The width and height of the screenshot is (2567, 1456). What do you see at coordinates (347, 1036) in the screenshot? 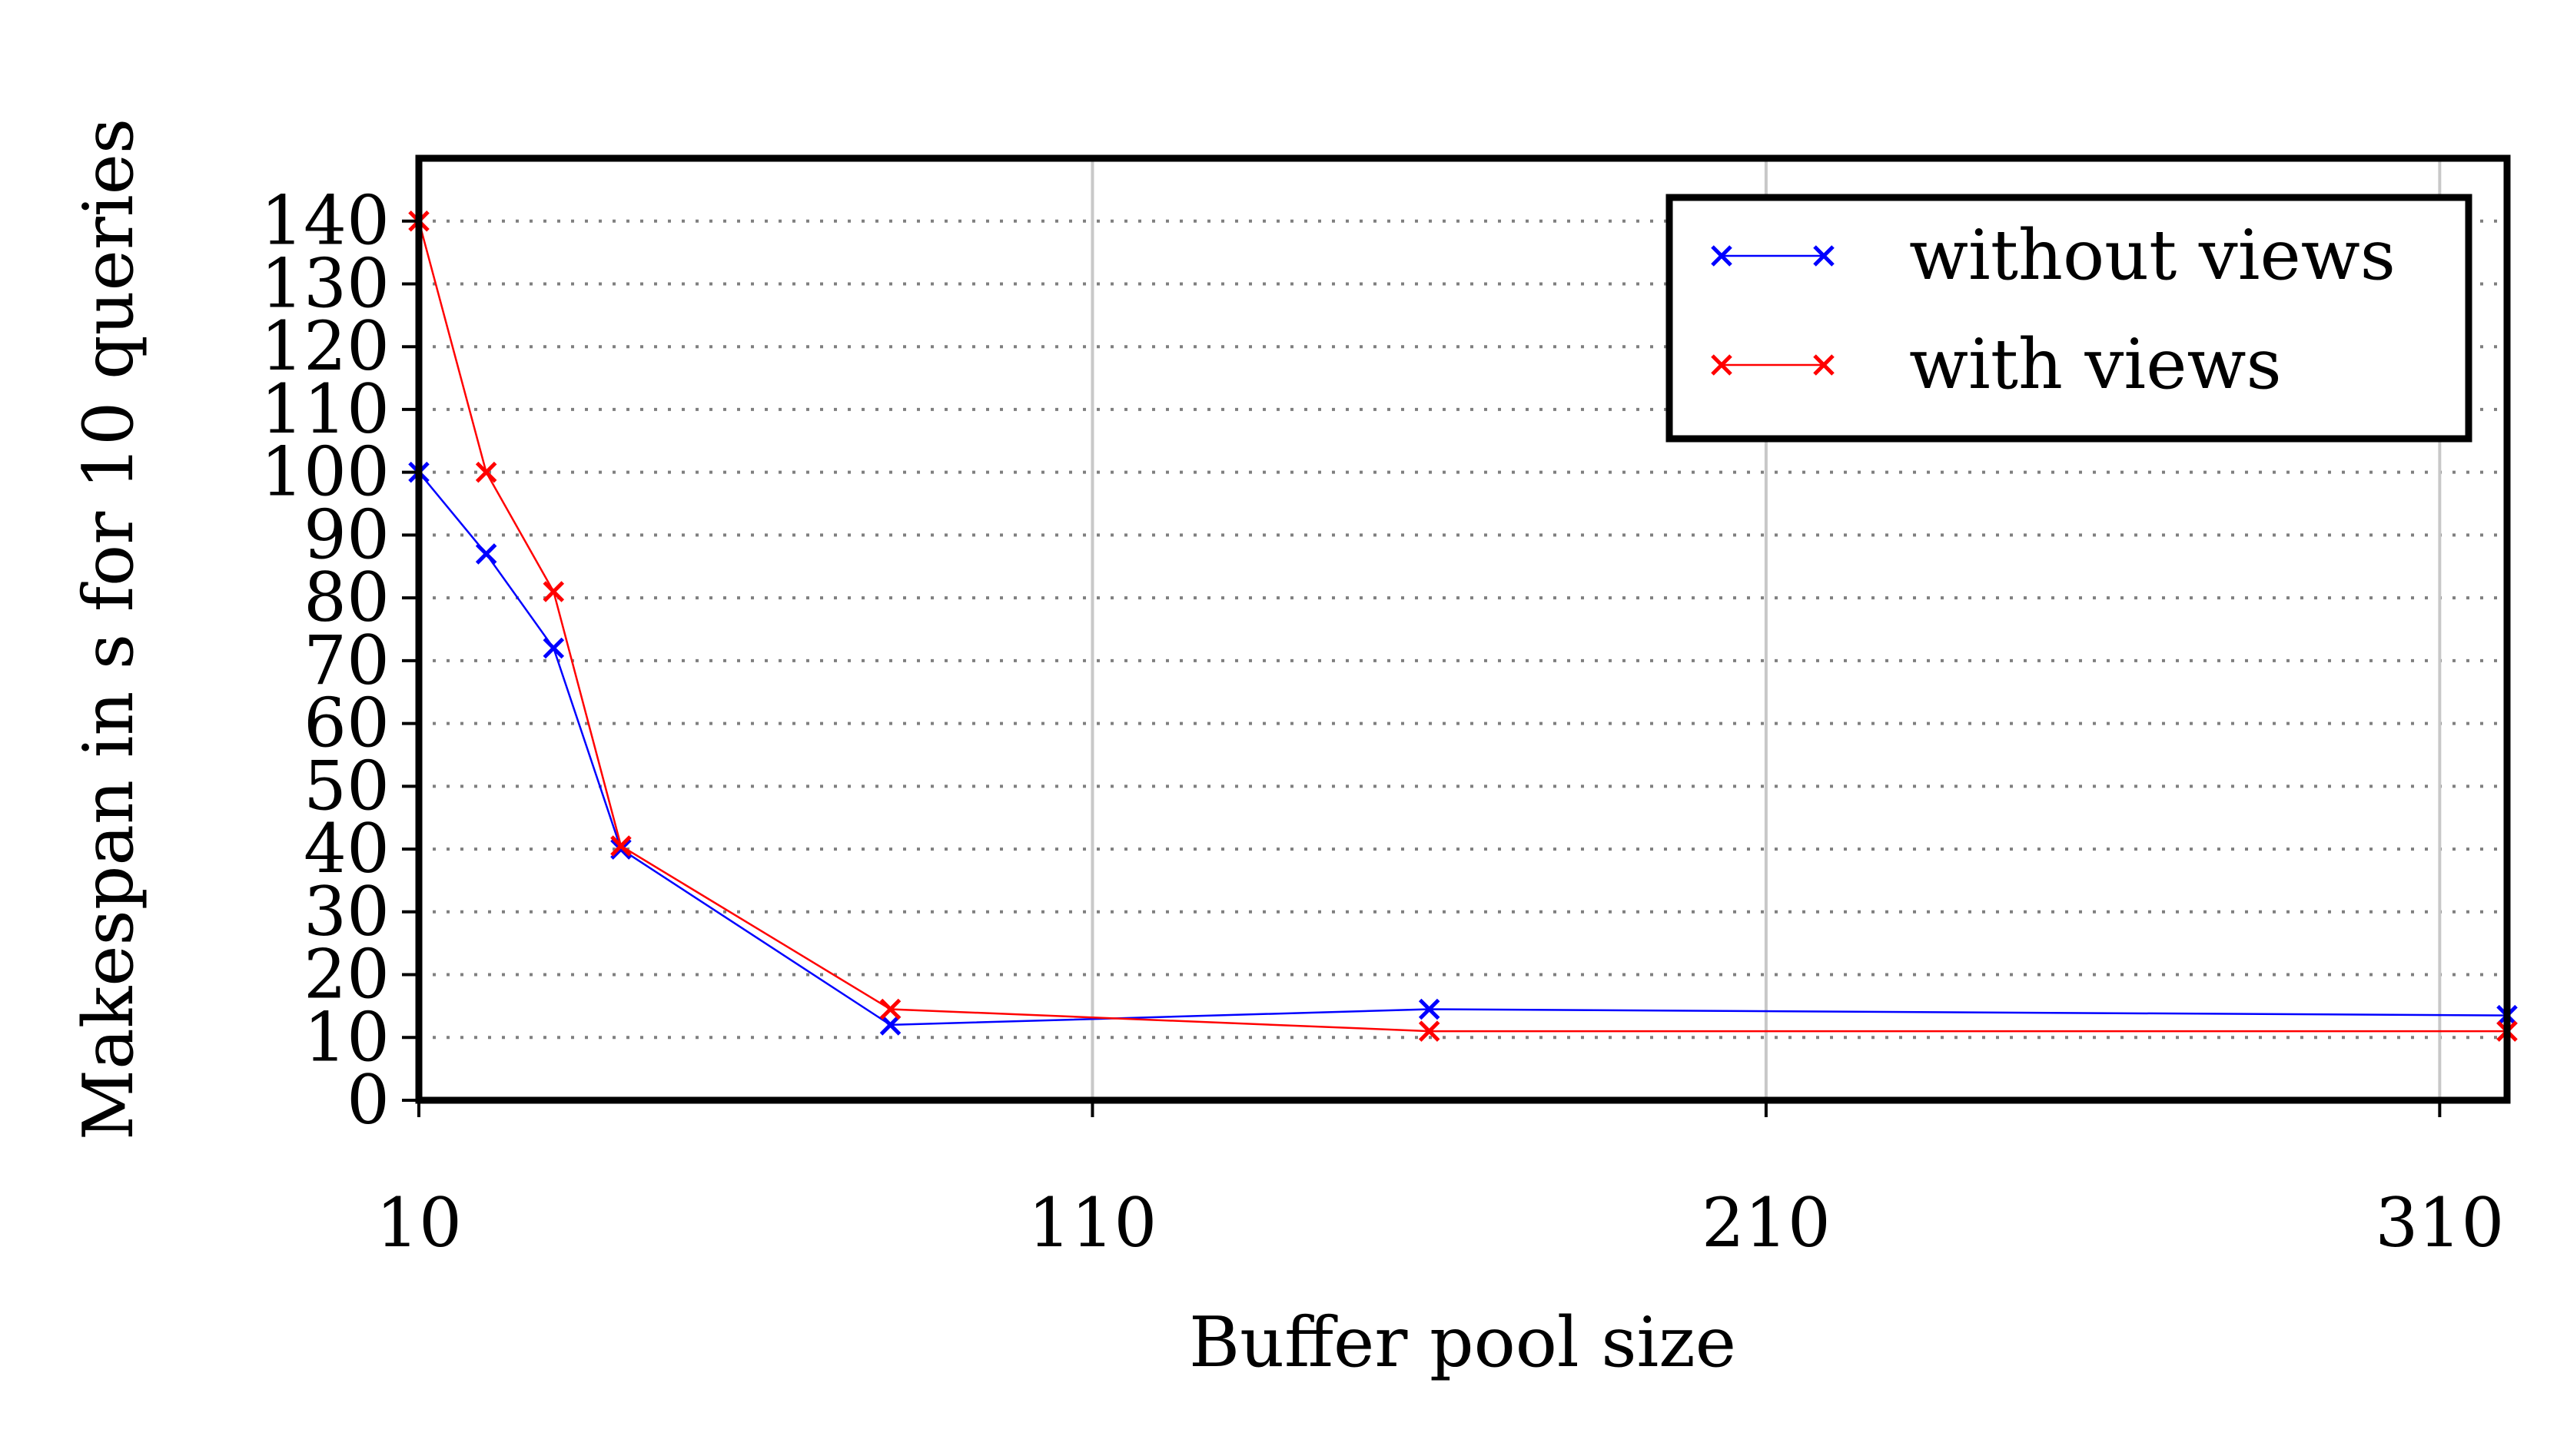
I see `y-tick-label: 10` at bounding box center [347, 1036].